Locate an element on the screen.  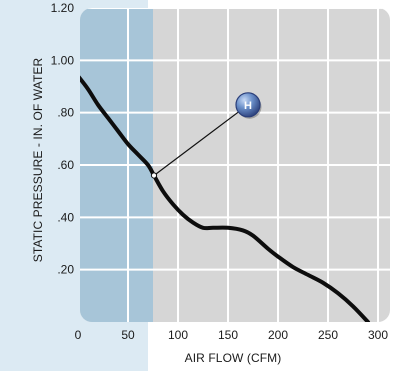
y-tick-label: .80 is located at coordinates (65, 113).